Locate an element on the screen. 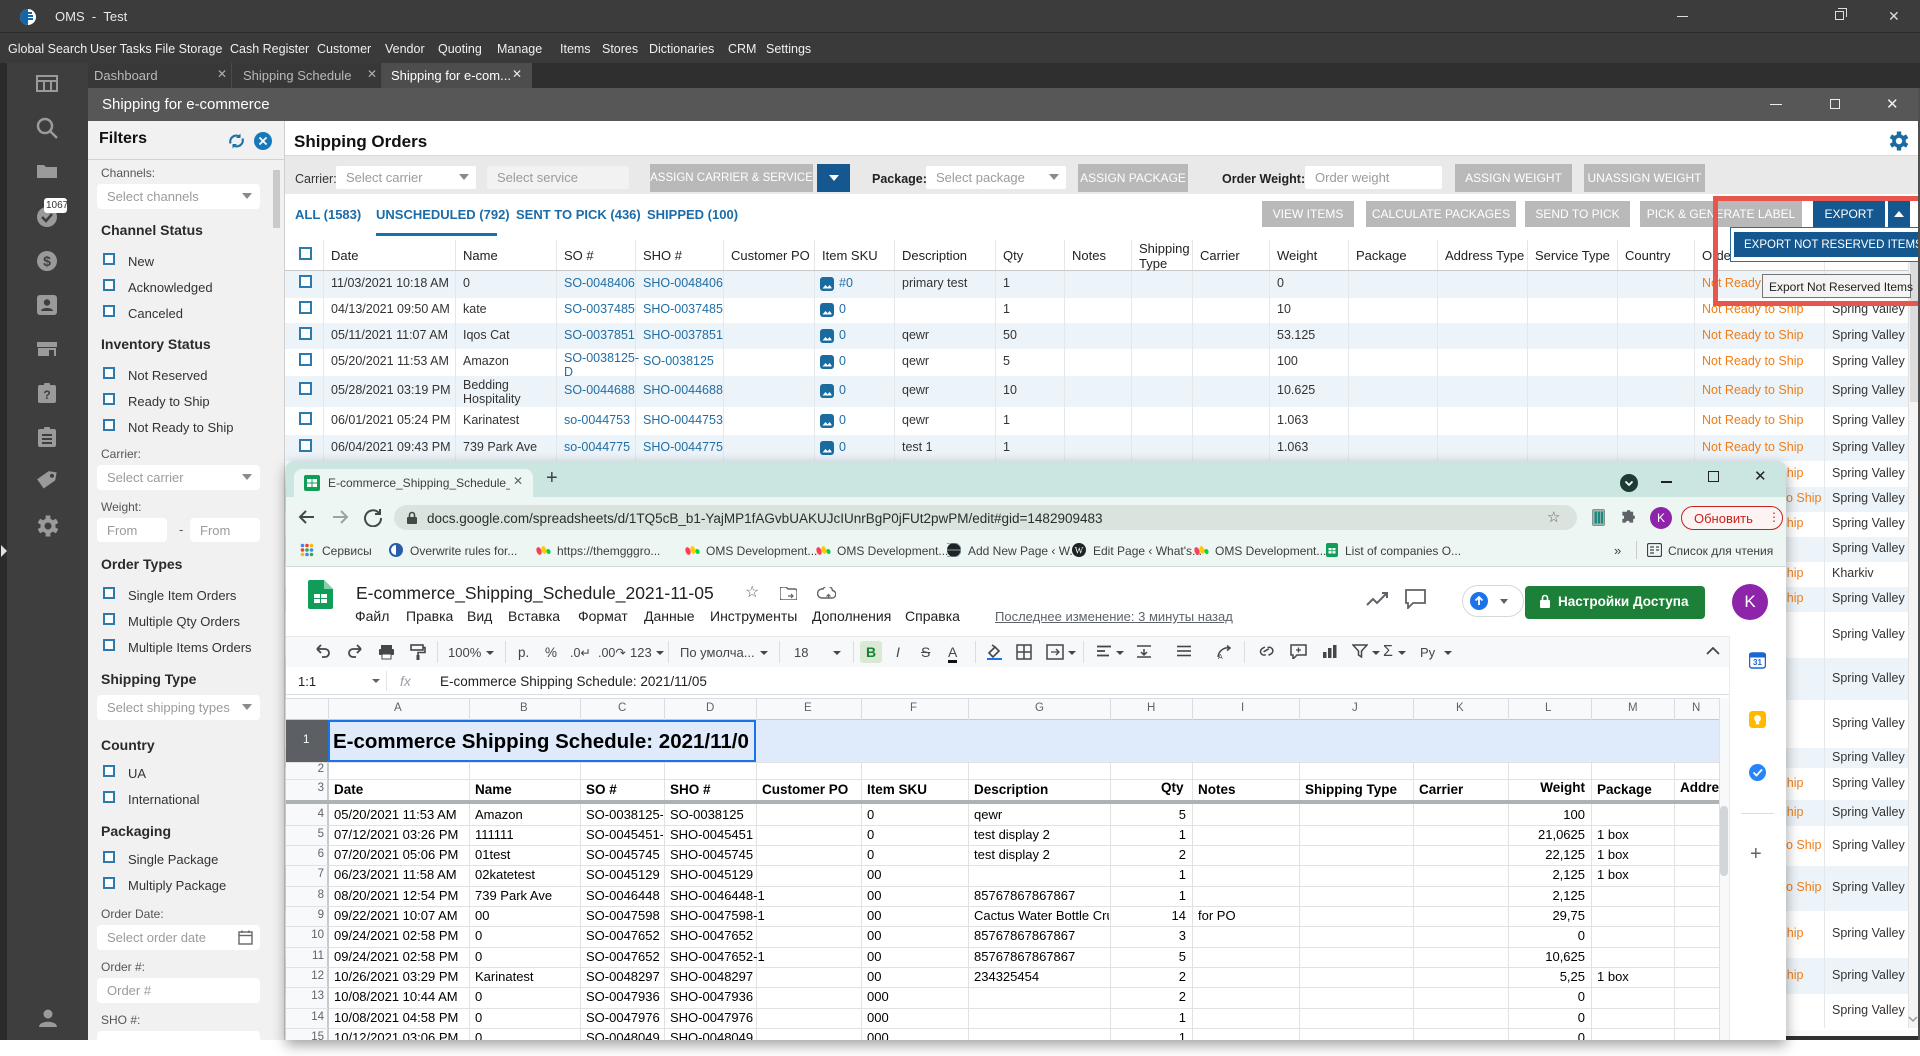  svg-text: A is located at coordinates (1220, 656).